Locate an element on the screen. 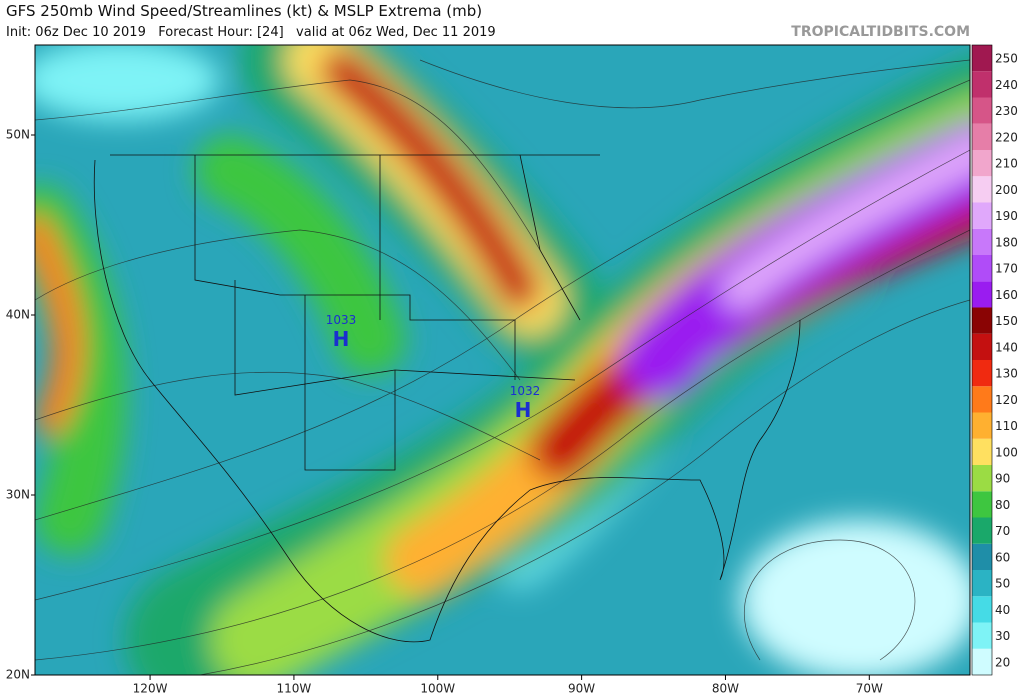 This screenshot has width=1024, height=696. high-pressure: 1032 is located at coordinates (525, 391).